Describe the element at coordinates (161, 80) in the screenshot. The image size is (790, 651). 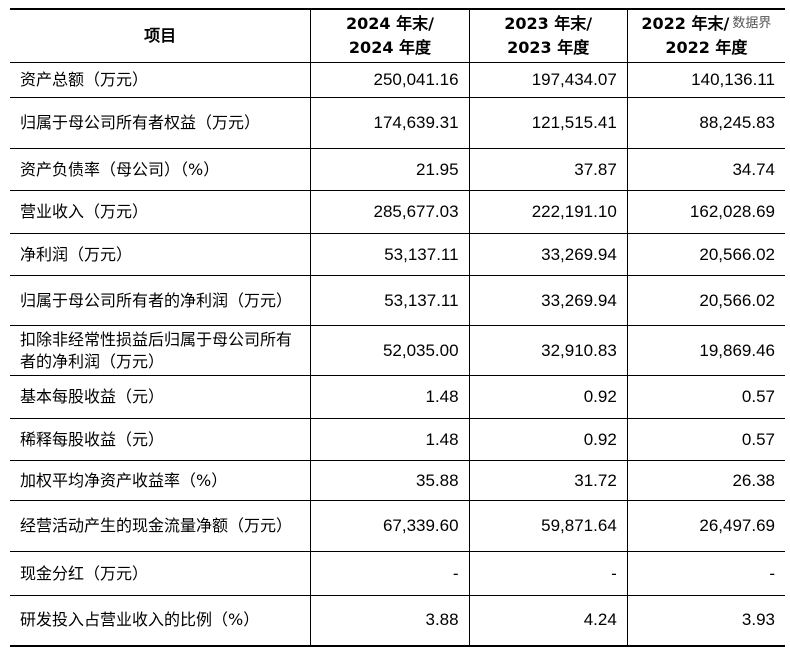
I see `row-label: 资产总额（万元）` at that location.